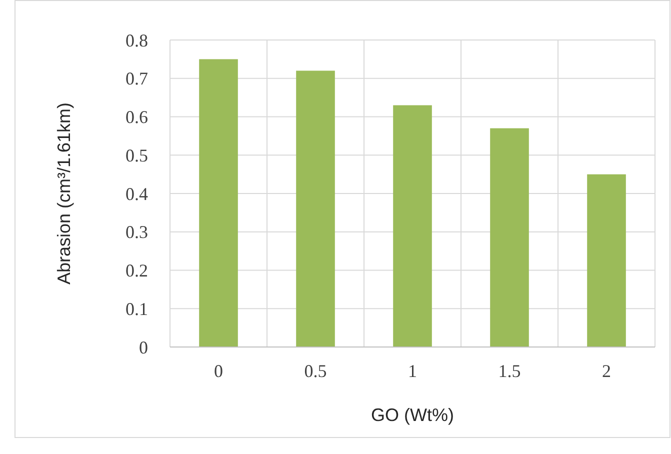 This screenshot has width=671, height=454. Describe the element at coordinates (218, 371) in the screenshot. I see `x-tick-label: 0` at that location.